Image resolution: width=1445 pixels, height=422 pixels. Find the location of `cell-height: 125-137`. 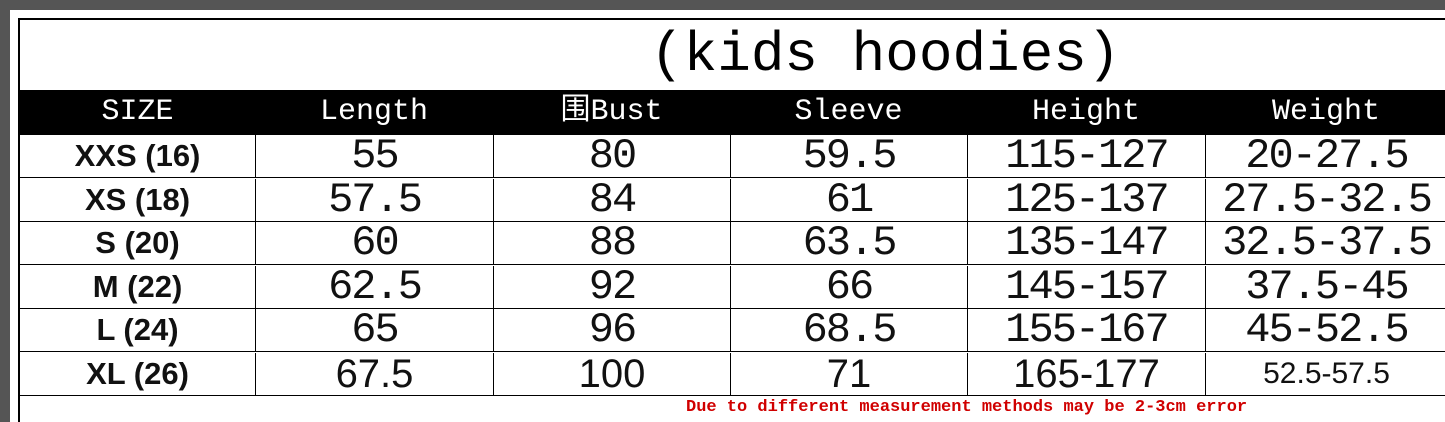

cell-height: 125-137 is located at coordinates (1086, 199).